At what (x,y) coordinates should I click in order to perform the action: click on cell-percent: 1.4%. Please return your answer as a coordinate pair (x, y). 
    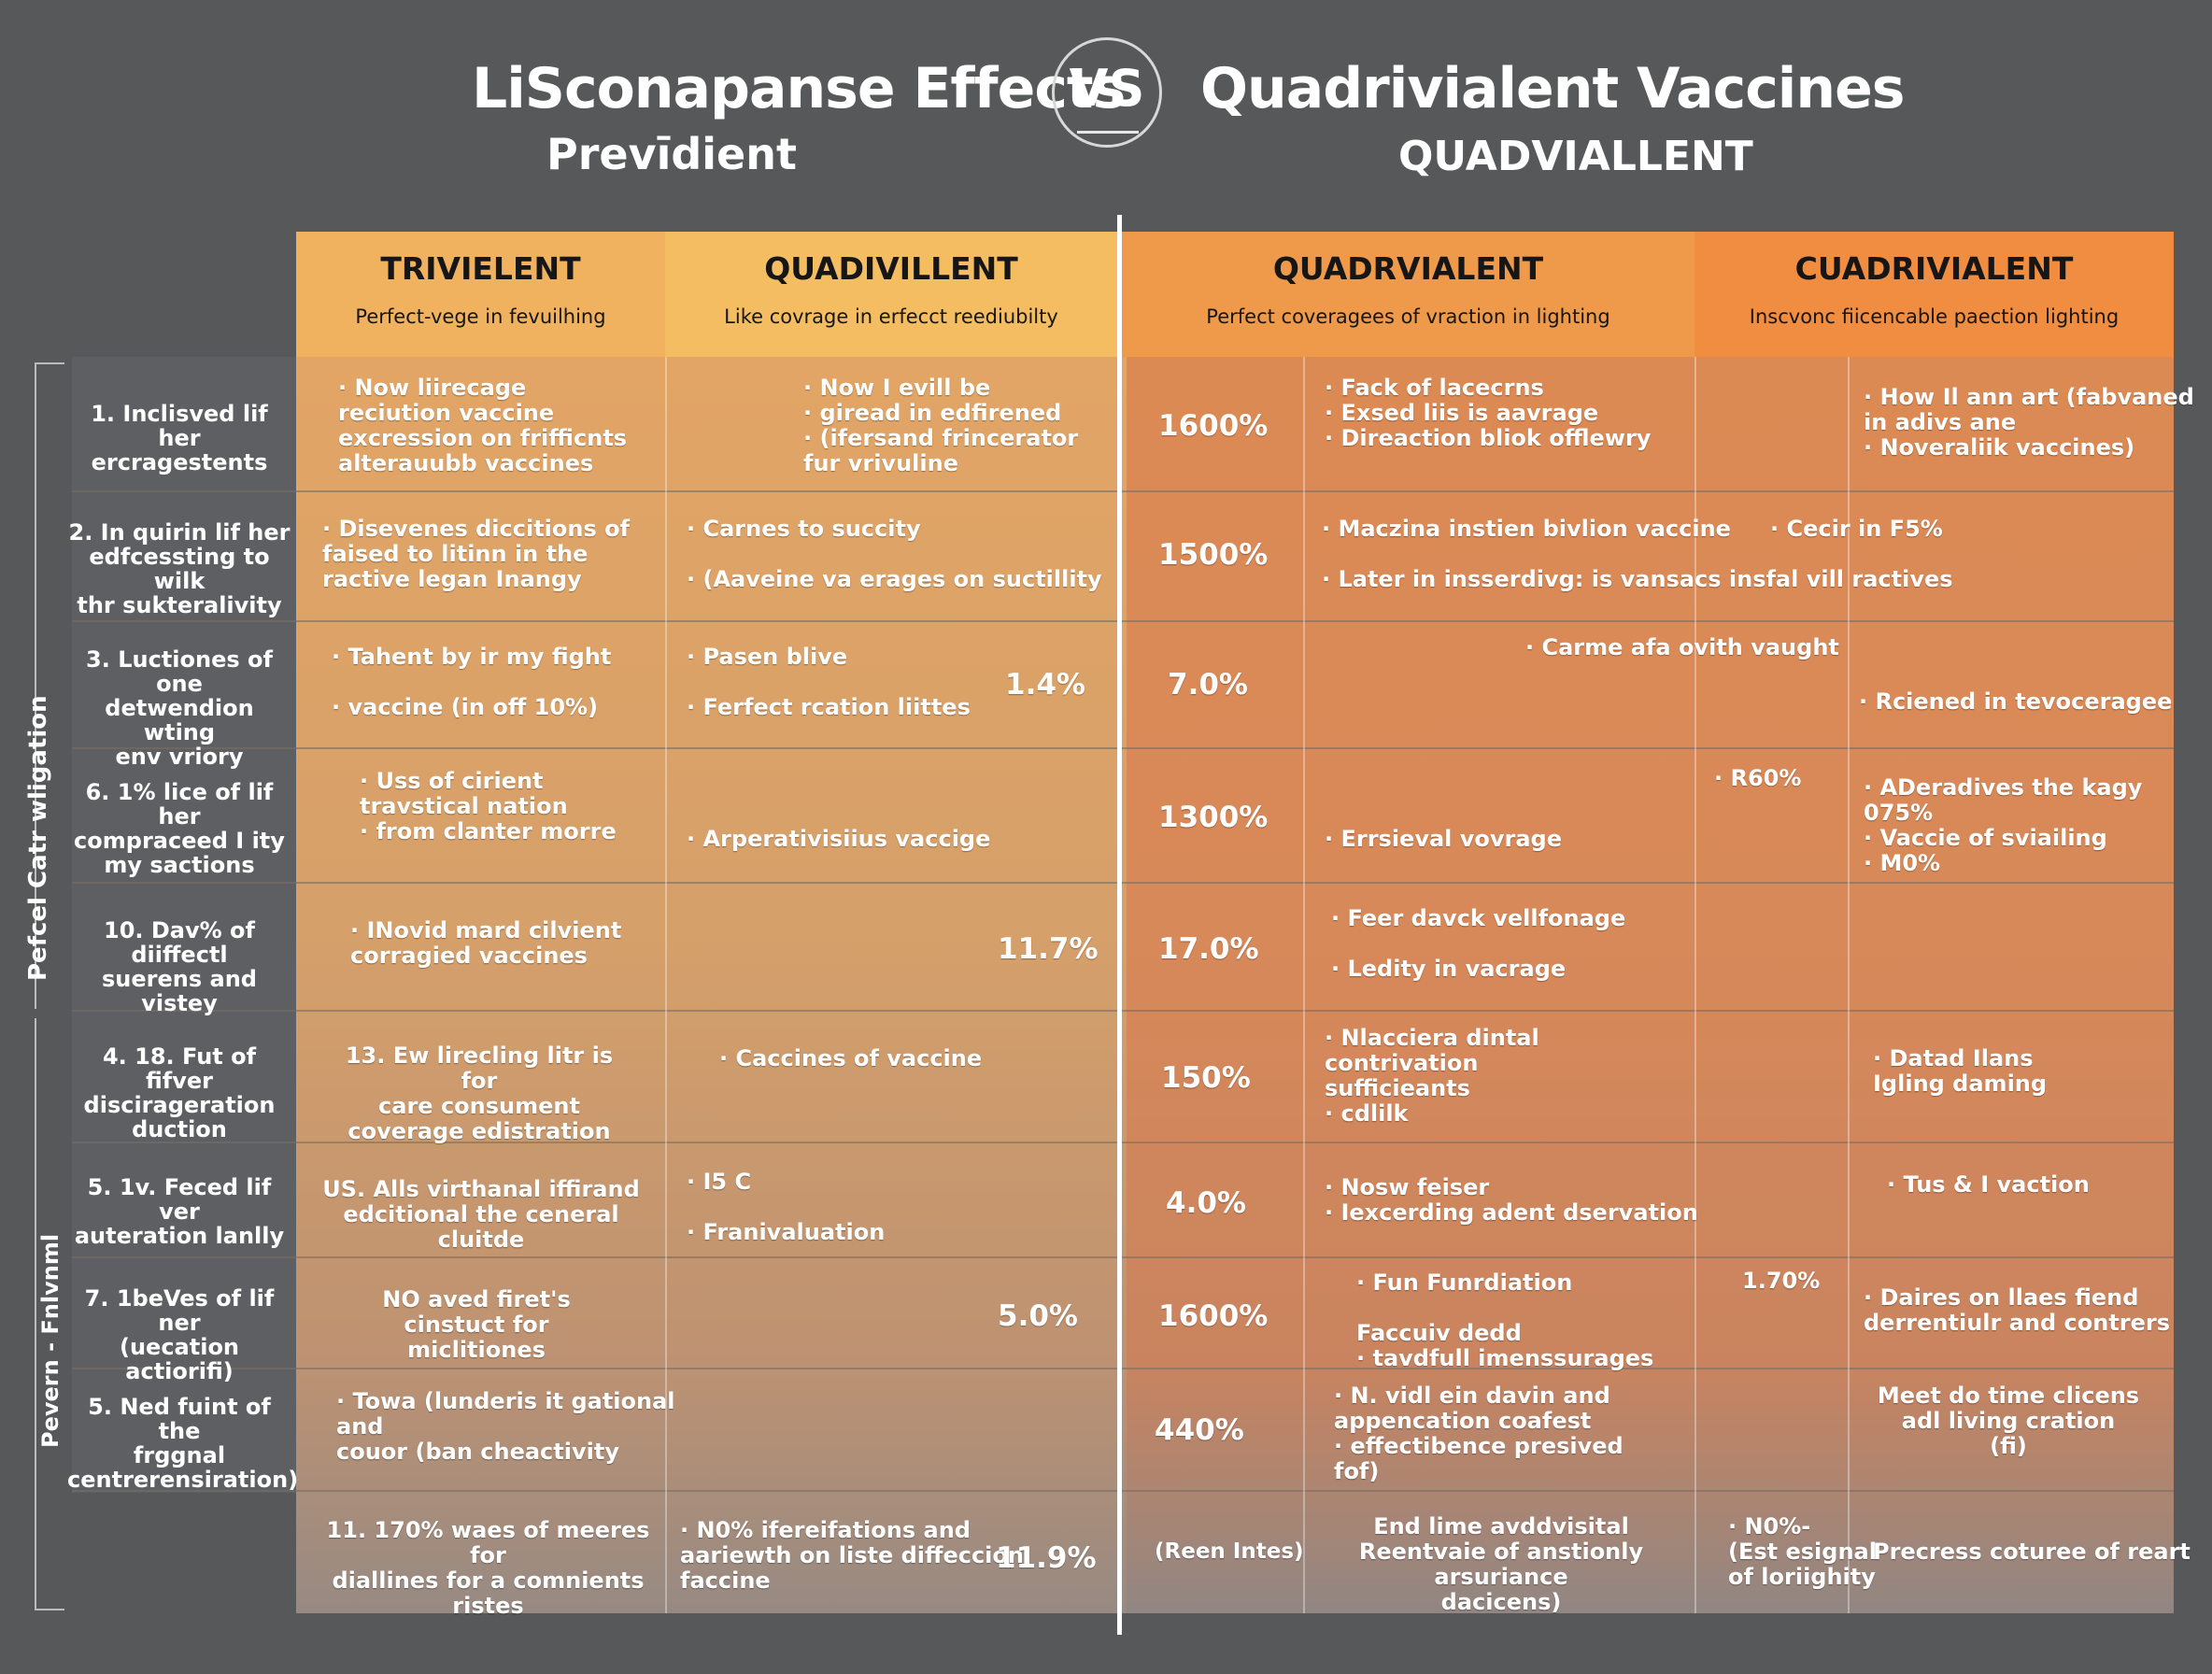
    Looking at the image, I should click on (1045, 685).